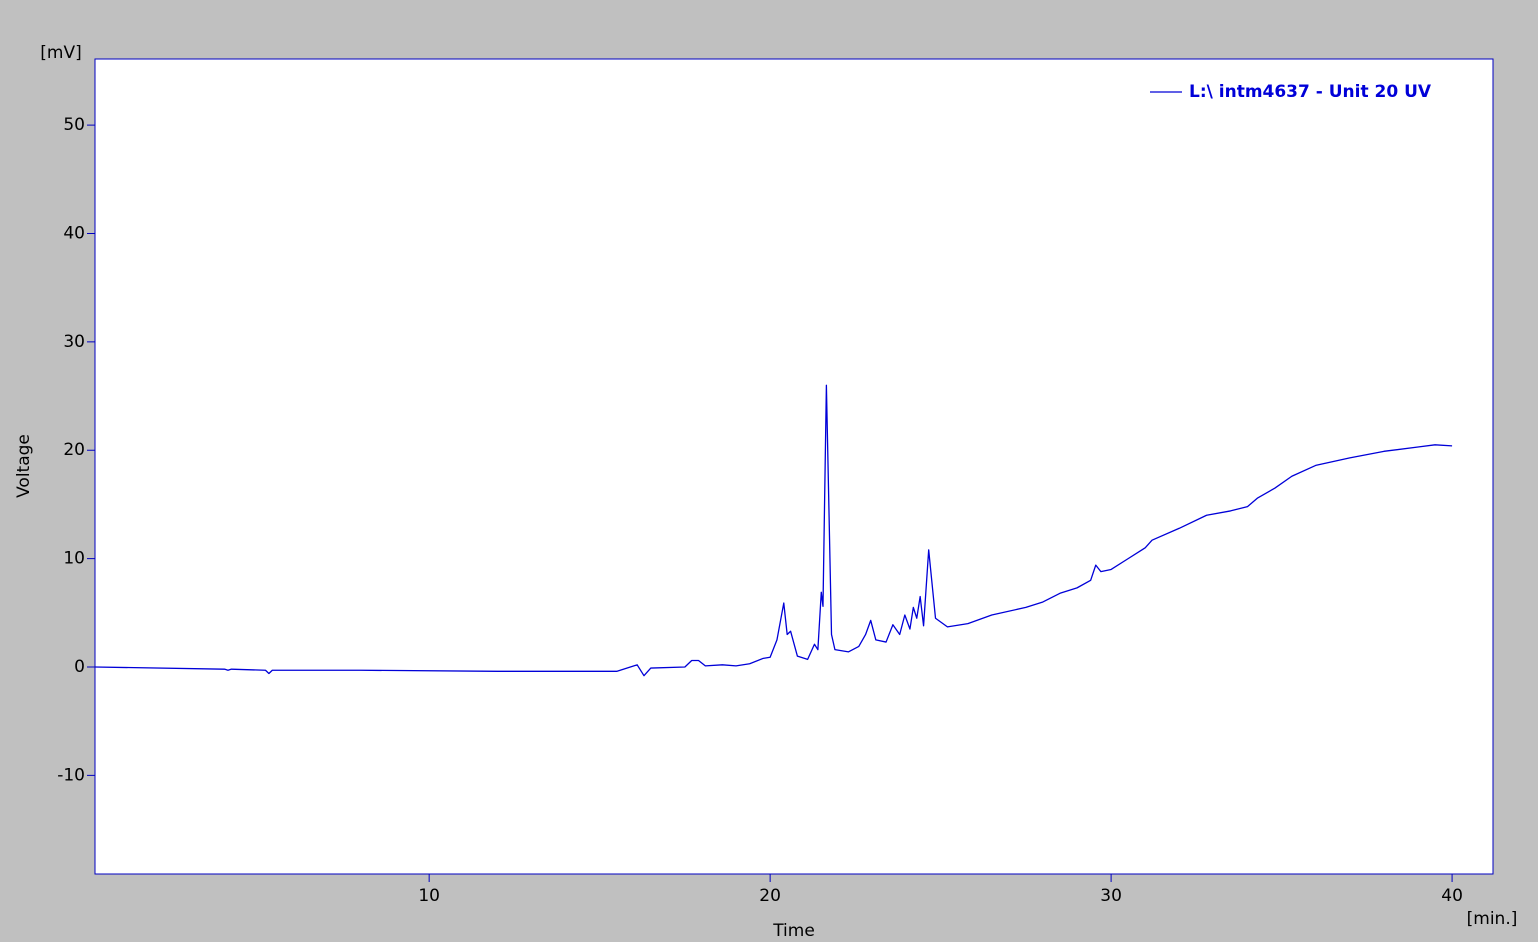 The image size is (1538, 942). I want to click on y-tick-label: 50, so click(74, 125).